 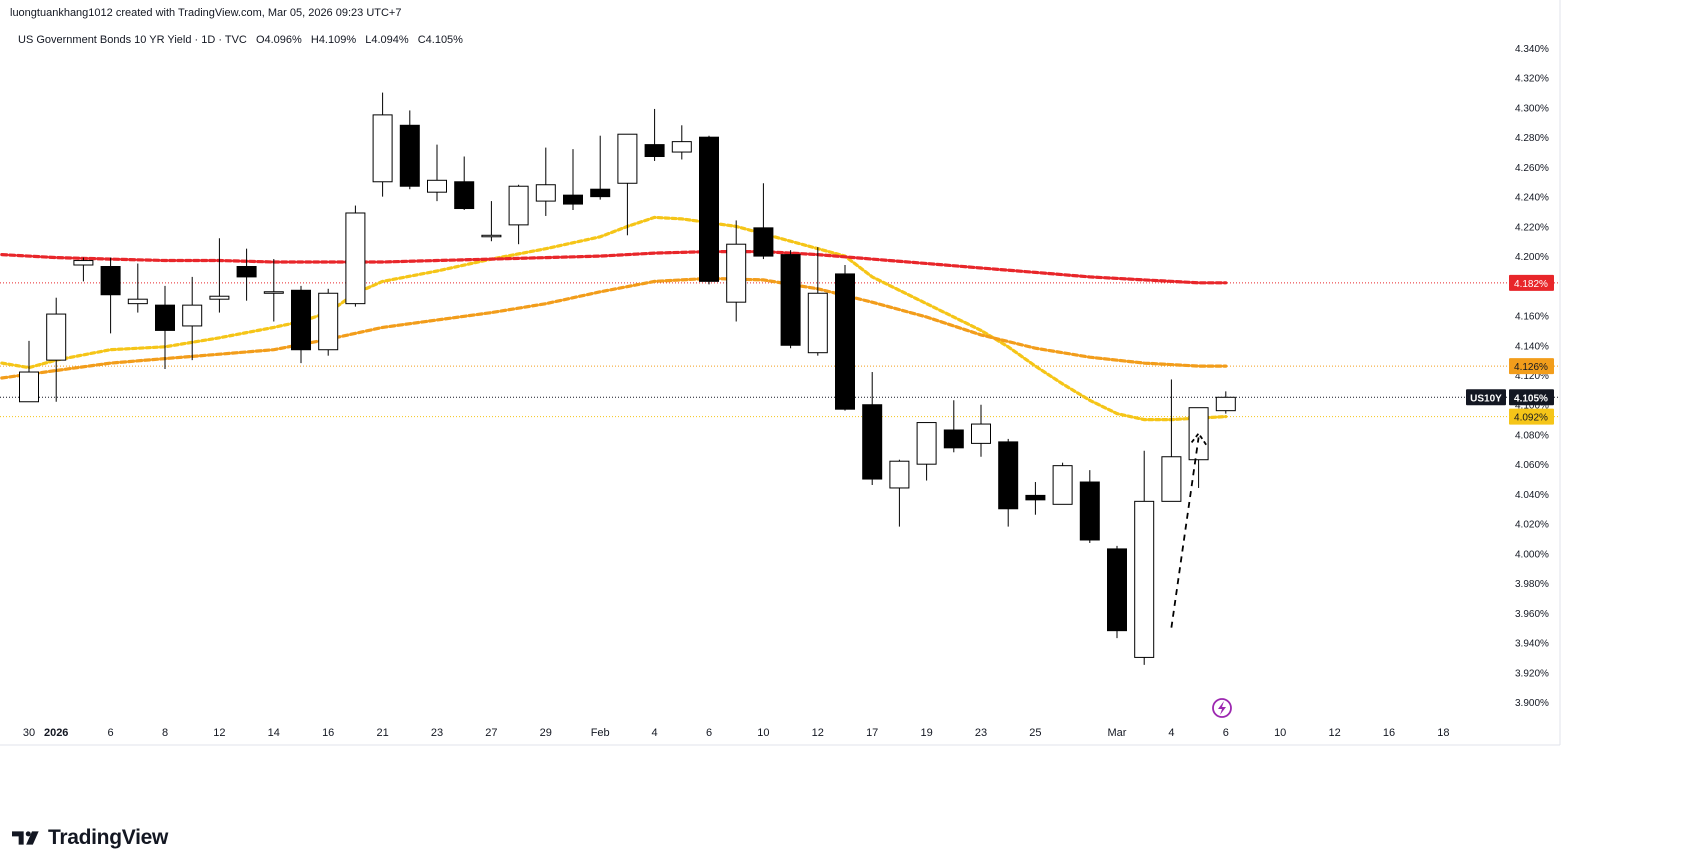 I want to click on y-tick-label: 4.160%, so click(x=1532, y=317).